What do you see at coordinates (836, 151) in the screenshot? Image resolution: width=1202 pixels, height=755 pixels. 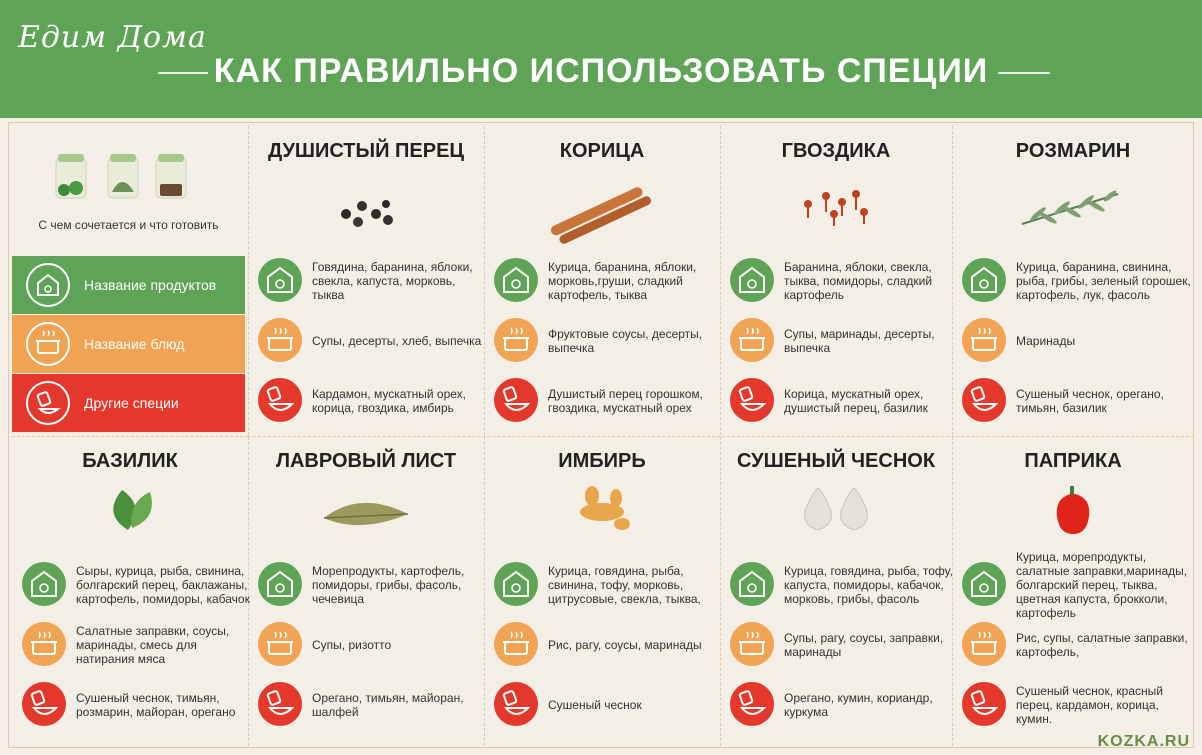 I see `spice-name: ГВОЗДИКА` at bounding box center [836, 151].